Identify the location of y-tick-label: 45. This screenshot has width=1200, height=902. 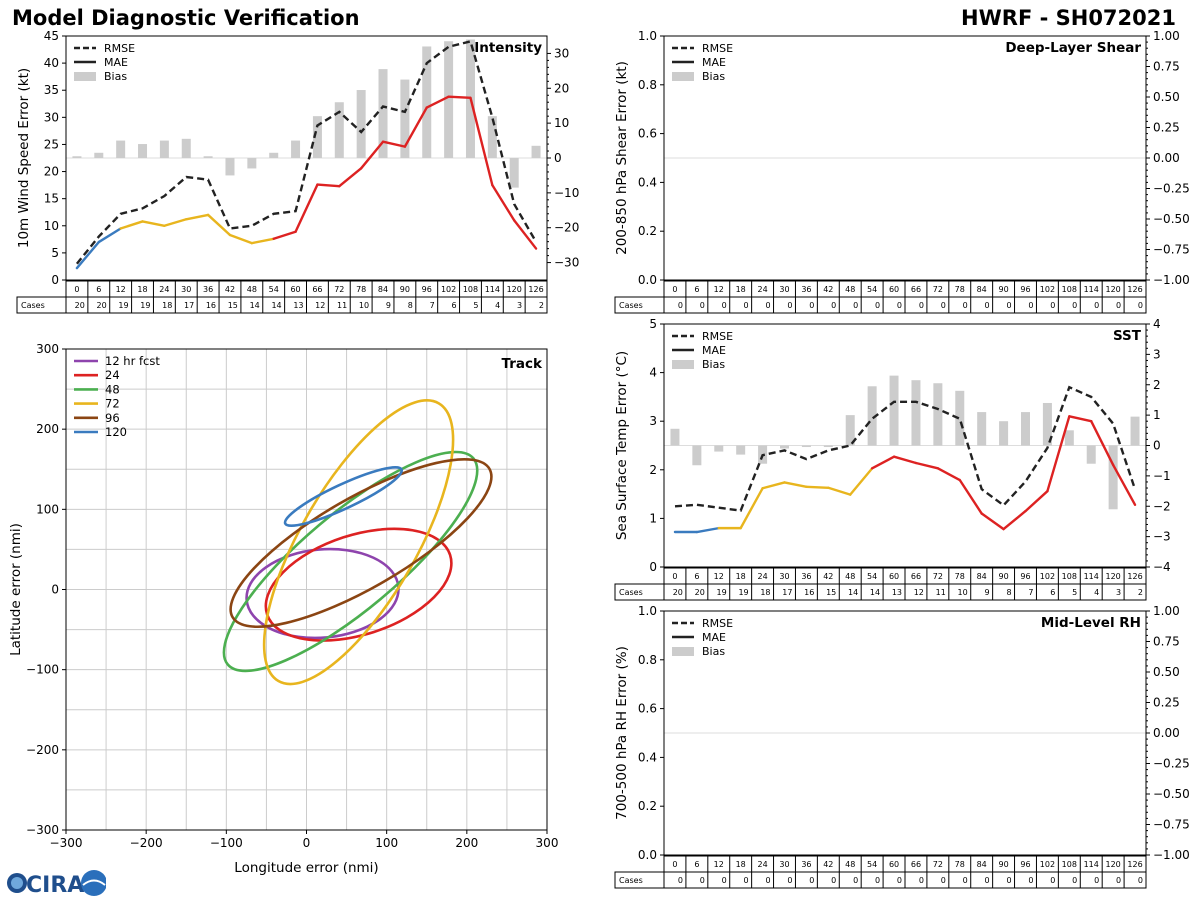
(51, 36).